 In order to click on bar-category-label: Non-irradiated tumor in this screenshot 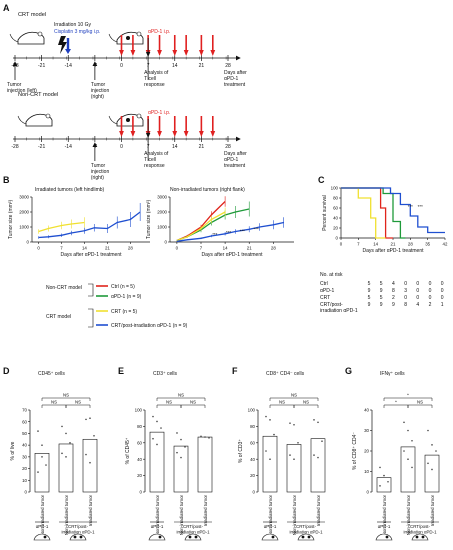, I will do `click(181, 514)`.